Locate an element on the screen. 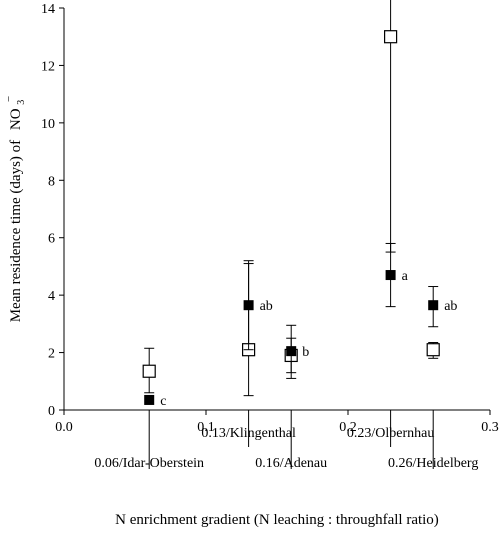 This screenshot has width=500, height=533. site-lines is located at coordinates (291, 439).